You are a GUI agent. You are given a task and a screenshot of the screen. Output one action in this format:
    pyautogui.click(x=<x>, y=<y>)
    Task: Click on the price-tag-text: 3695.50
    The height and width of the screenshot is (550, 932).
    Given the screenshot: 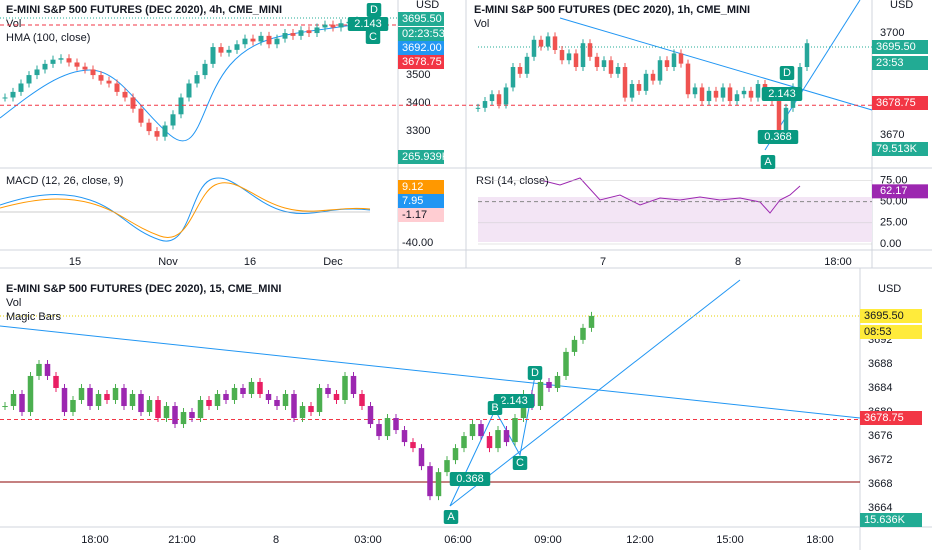 What is the action you would take?
    pyautogui.click(x=422, y=19)
    